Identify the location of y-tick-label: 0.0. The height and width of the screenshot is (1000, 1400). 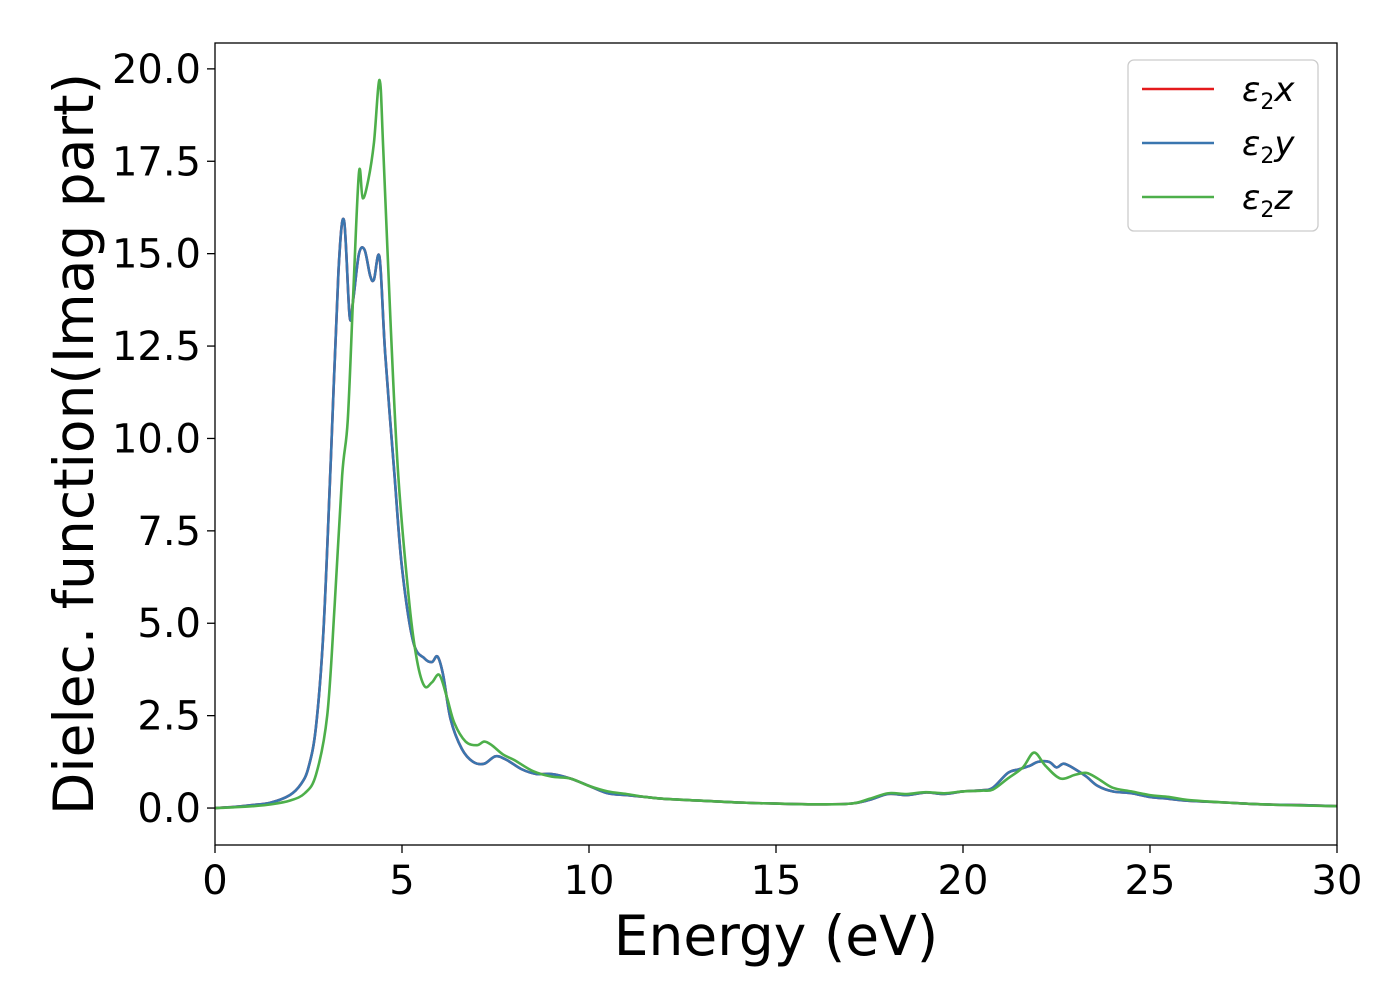
(169, 809).